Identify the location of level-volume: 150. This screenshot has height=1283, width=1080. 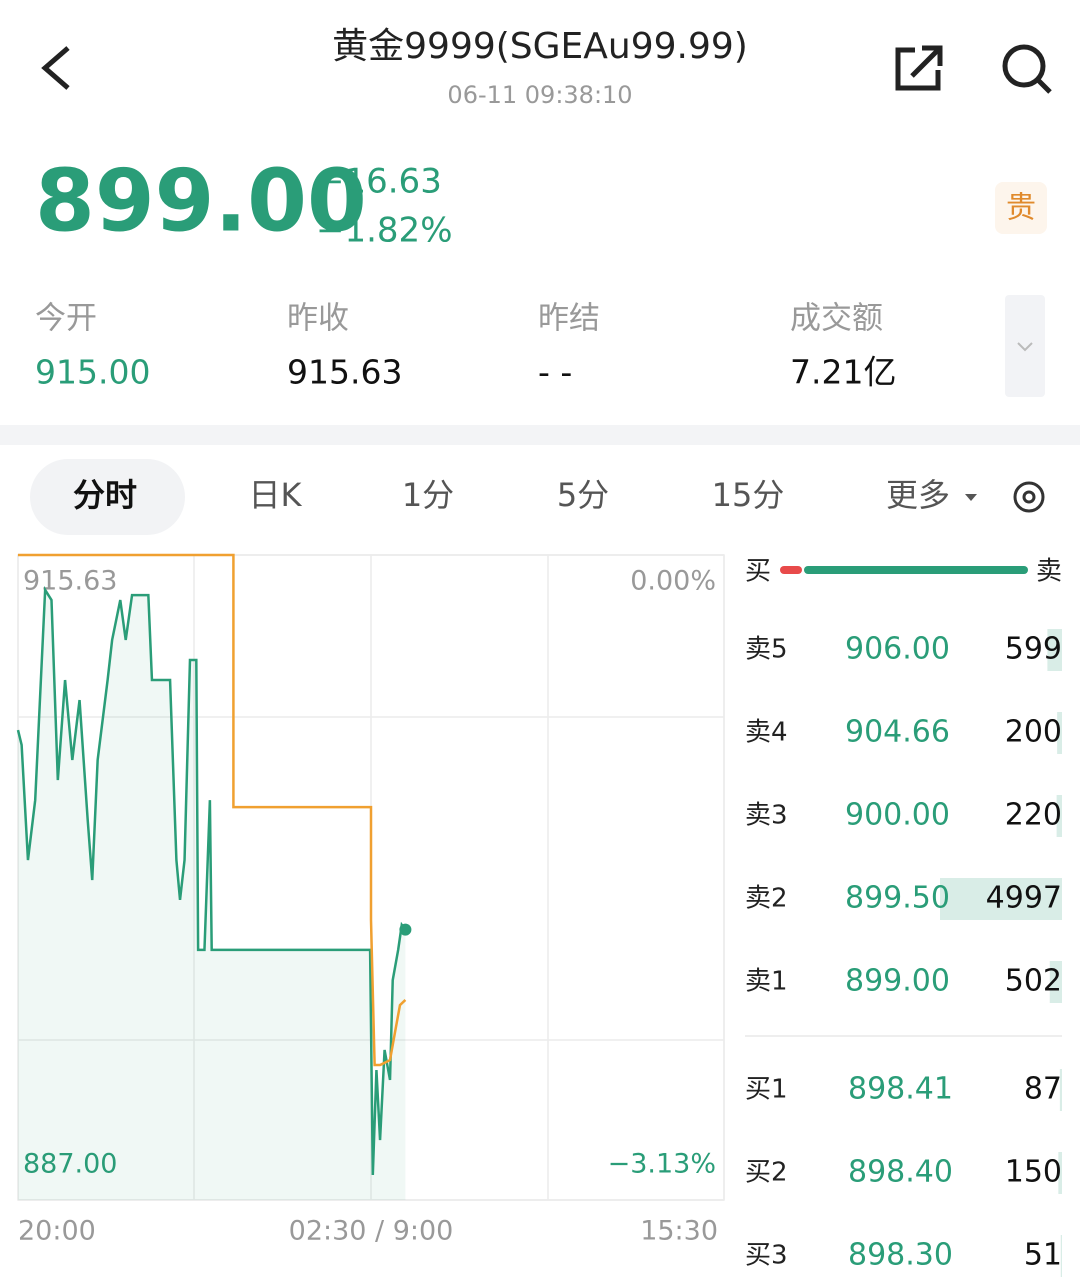
(1033, 1172).